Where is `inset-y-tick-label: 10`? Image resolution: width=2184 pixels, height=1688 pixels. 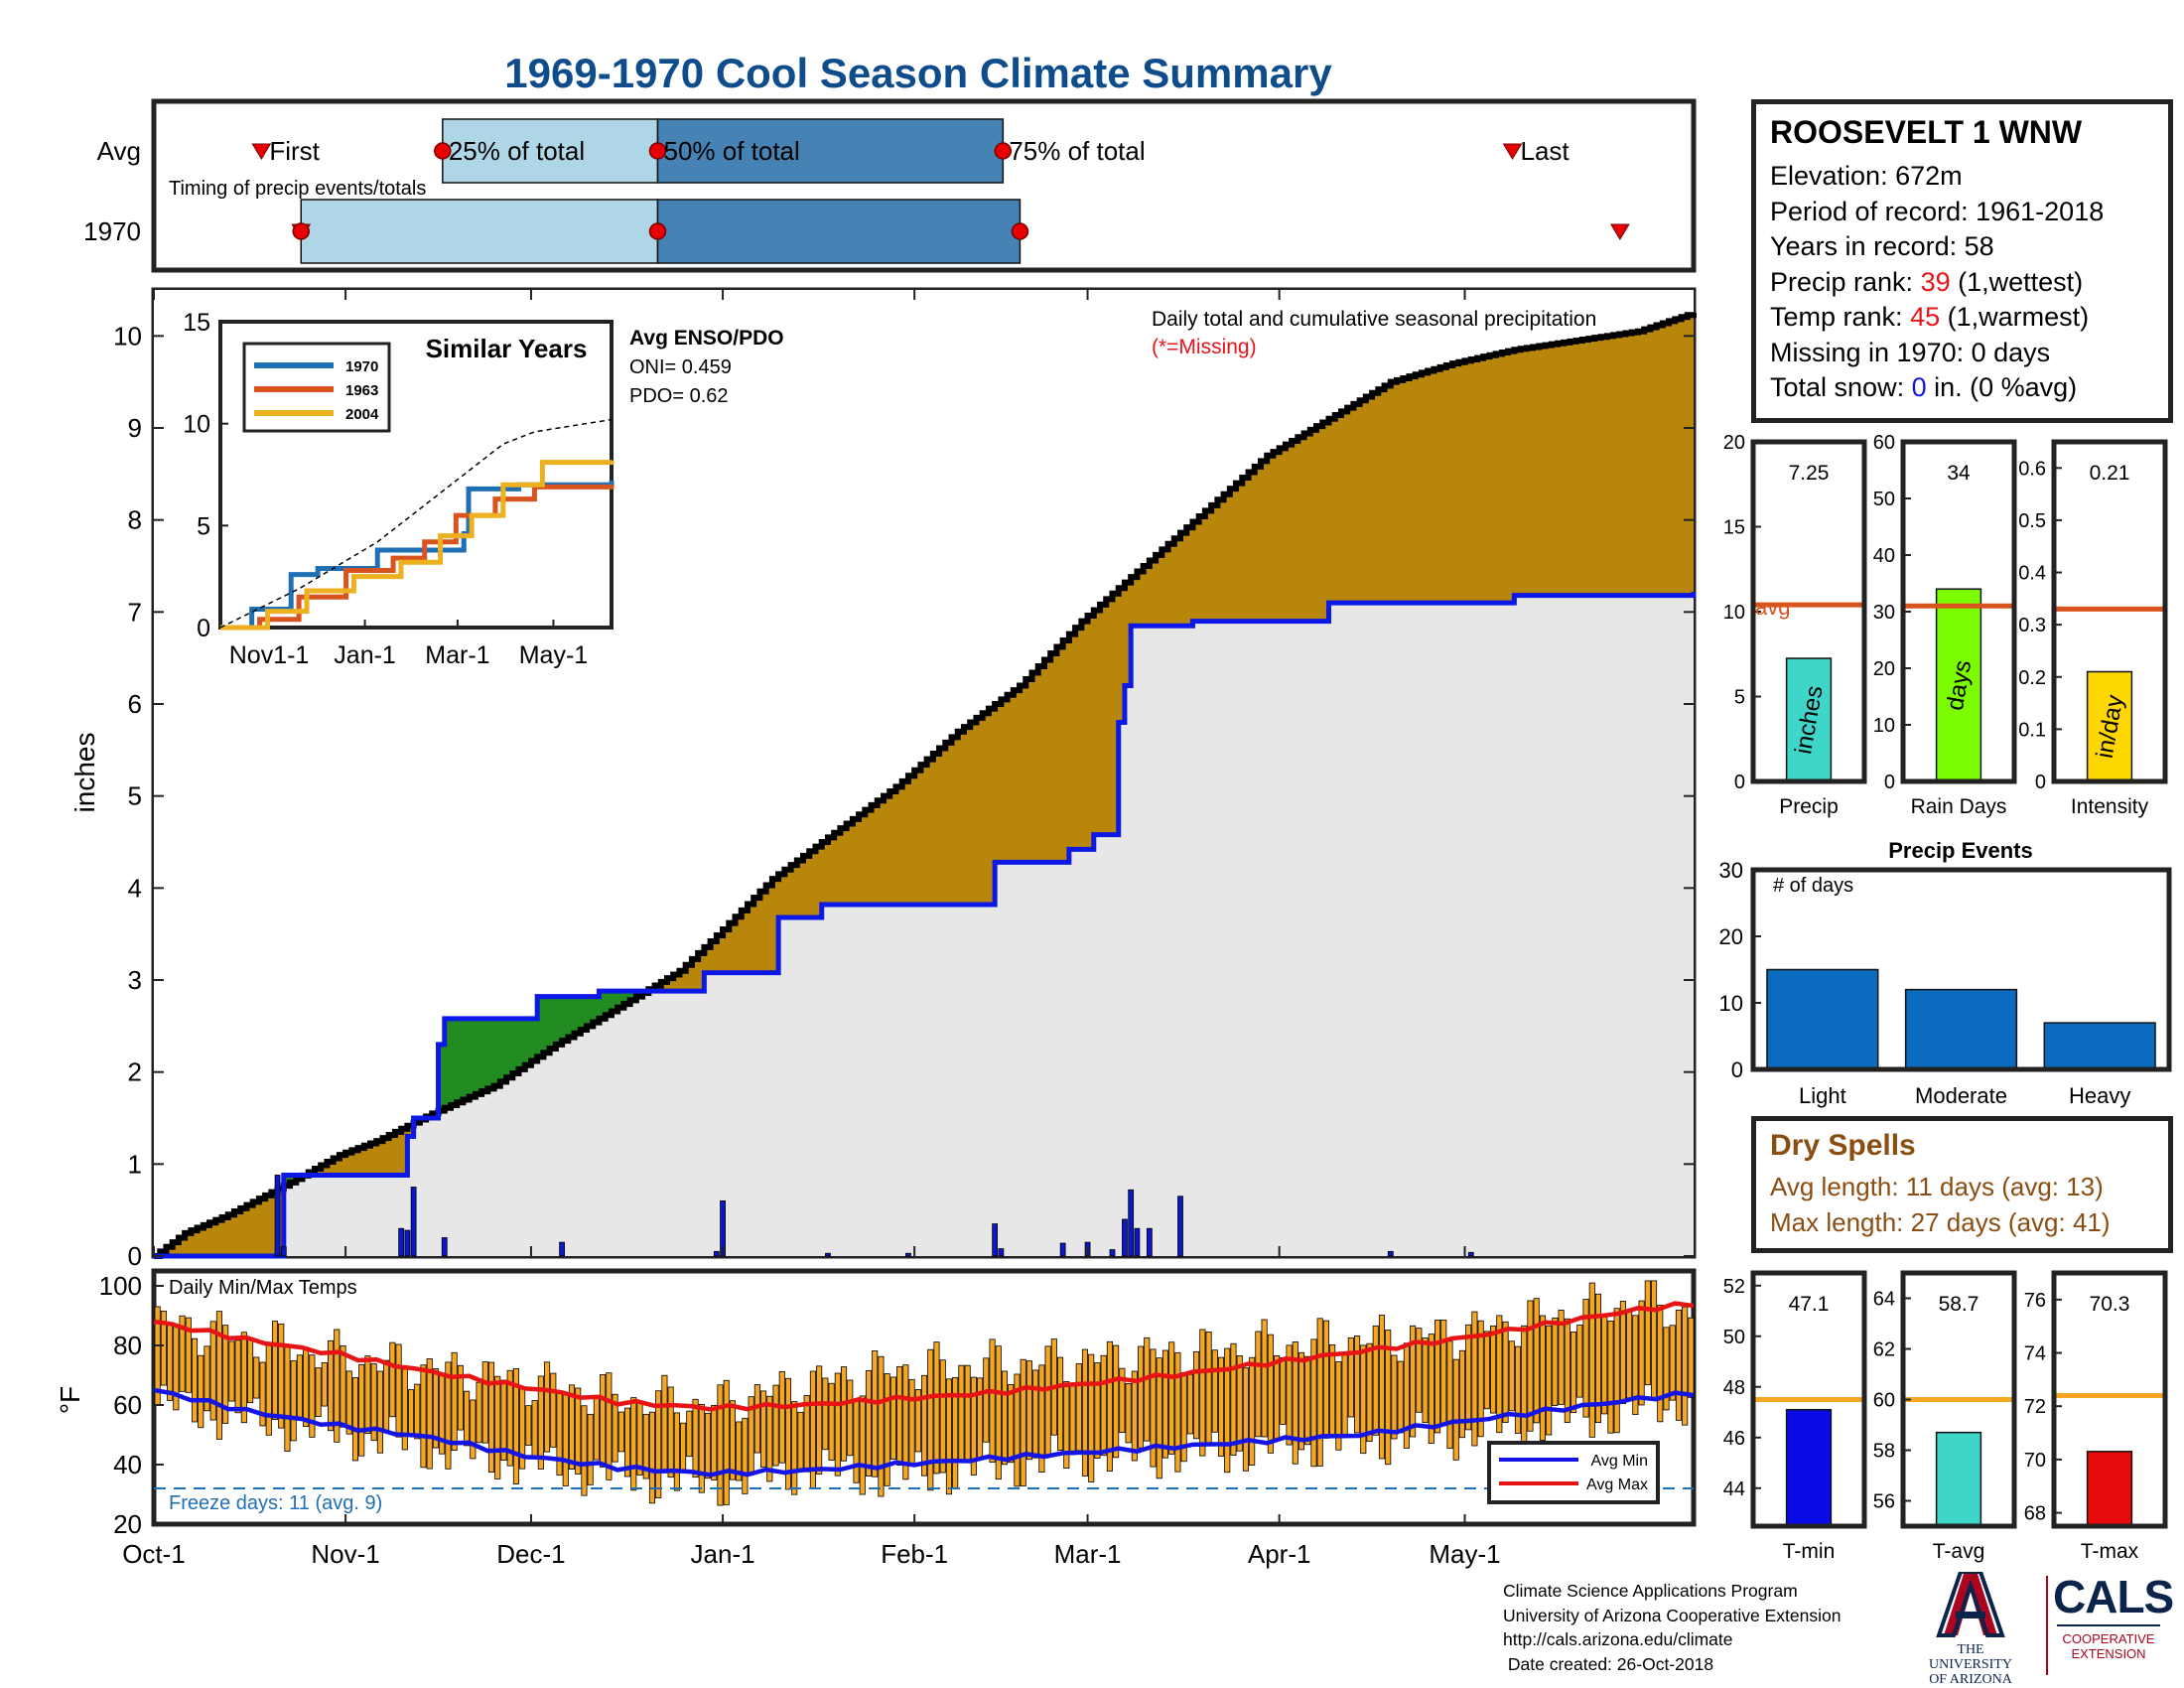 inset-y-tick-label: 10 is located at coordinates (196, 425).